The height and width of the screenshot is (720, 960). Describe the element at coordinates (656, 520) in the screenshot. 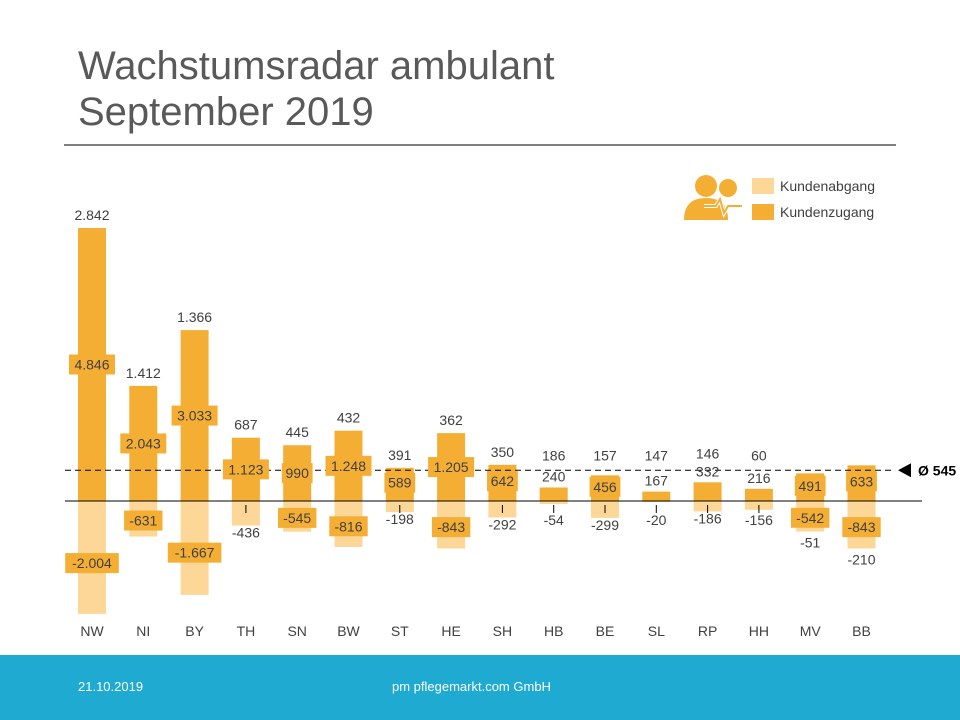

I see `abgang-label-SL: -20` at that location.